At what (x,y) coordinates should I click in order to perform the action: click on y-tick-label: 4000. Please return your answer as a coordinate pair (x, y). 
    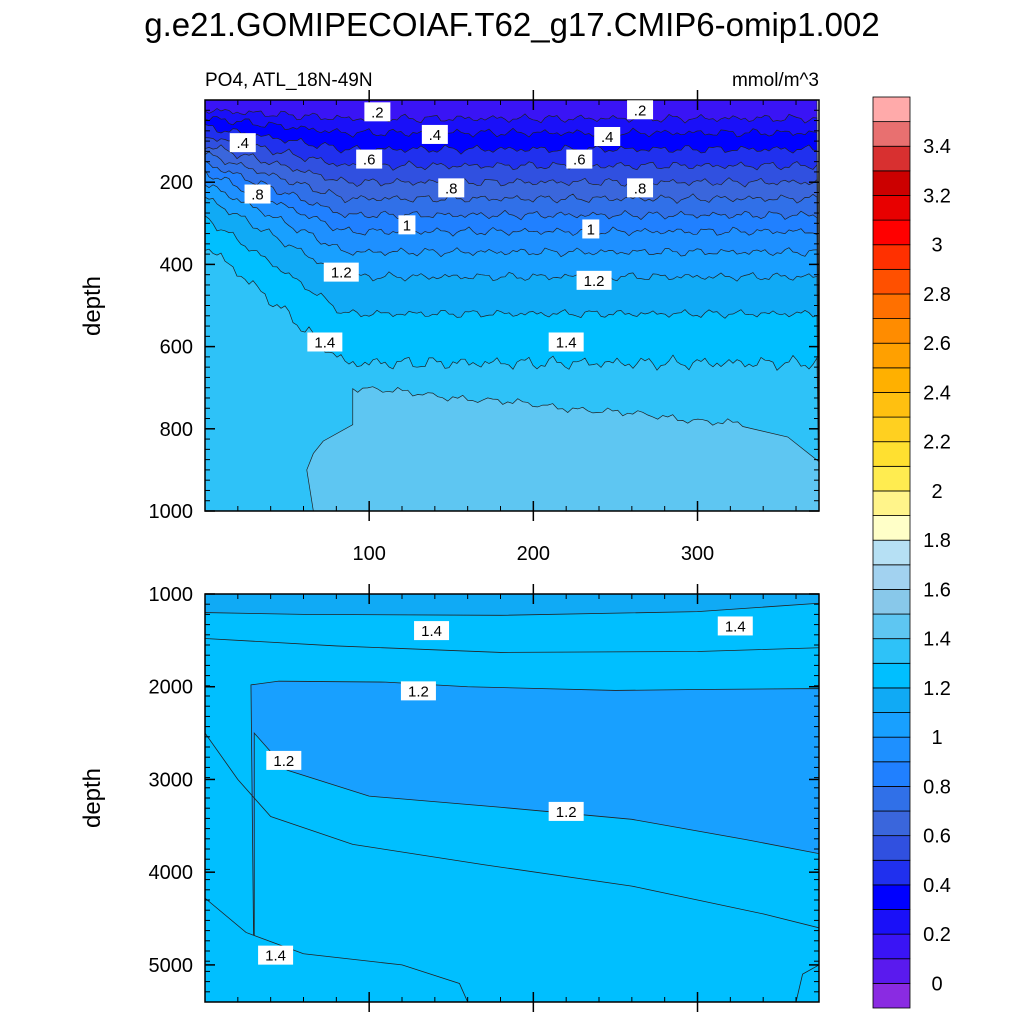
    Looking at the image, I should click on (171, 873).